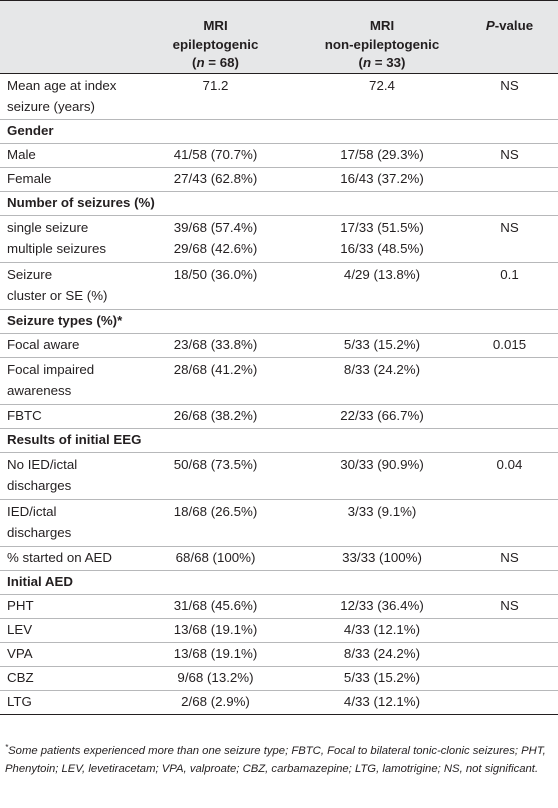  What do you see at coordinates (215, 558) in the screenshot?
I see `value-cell: 68/68 (100%)` at bounding box center [215, 558].